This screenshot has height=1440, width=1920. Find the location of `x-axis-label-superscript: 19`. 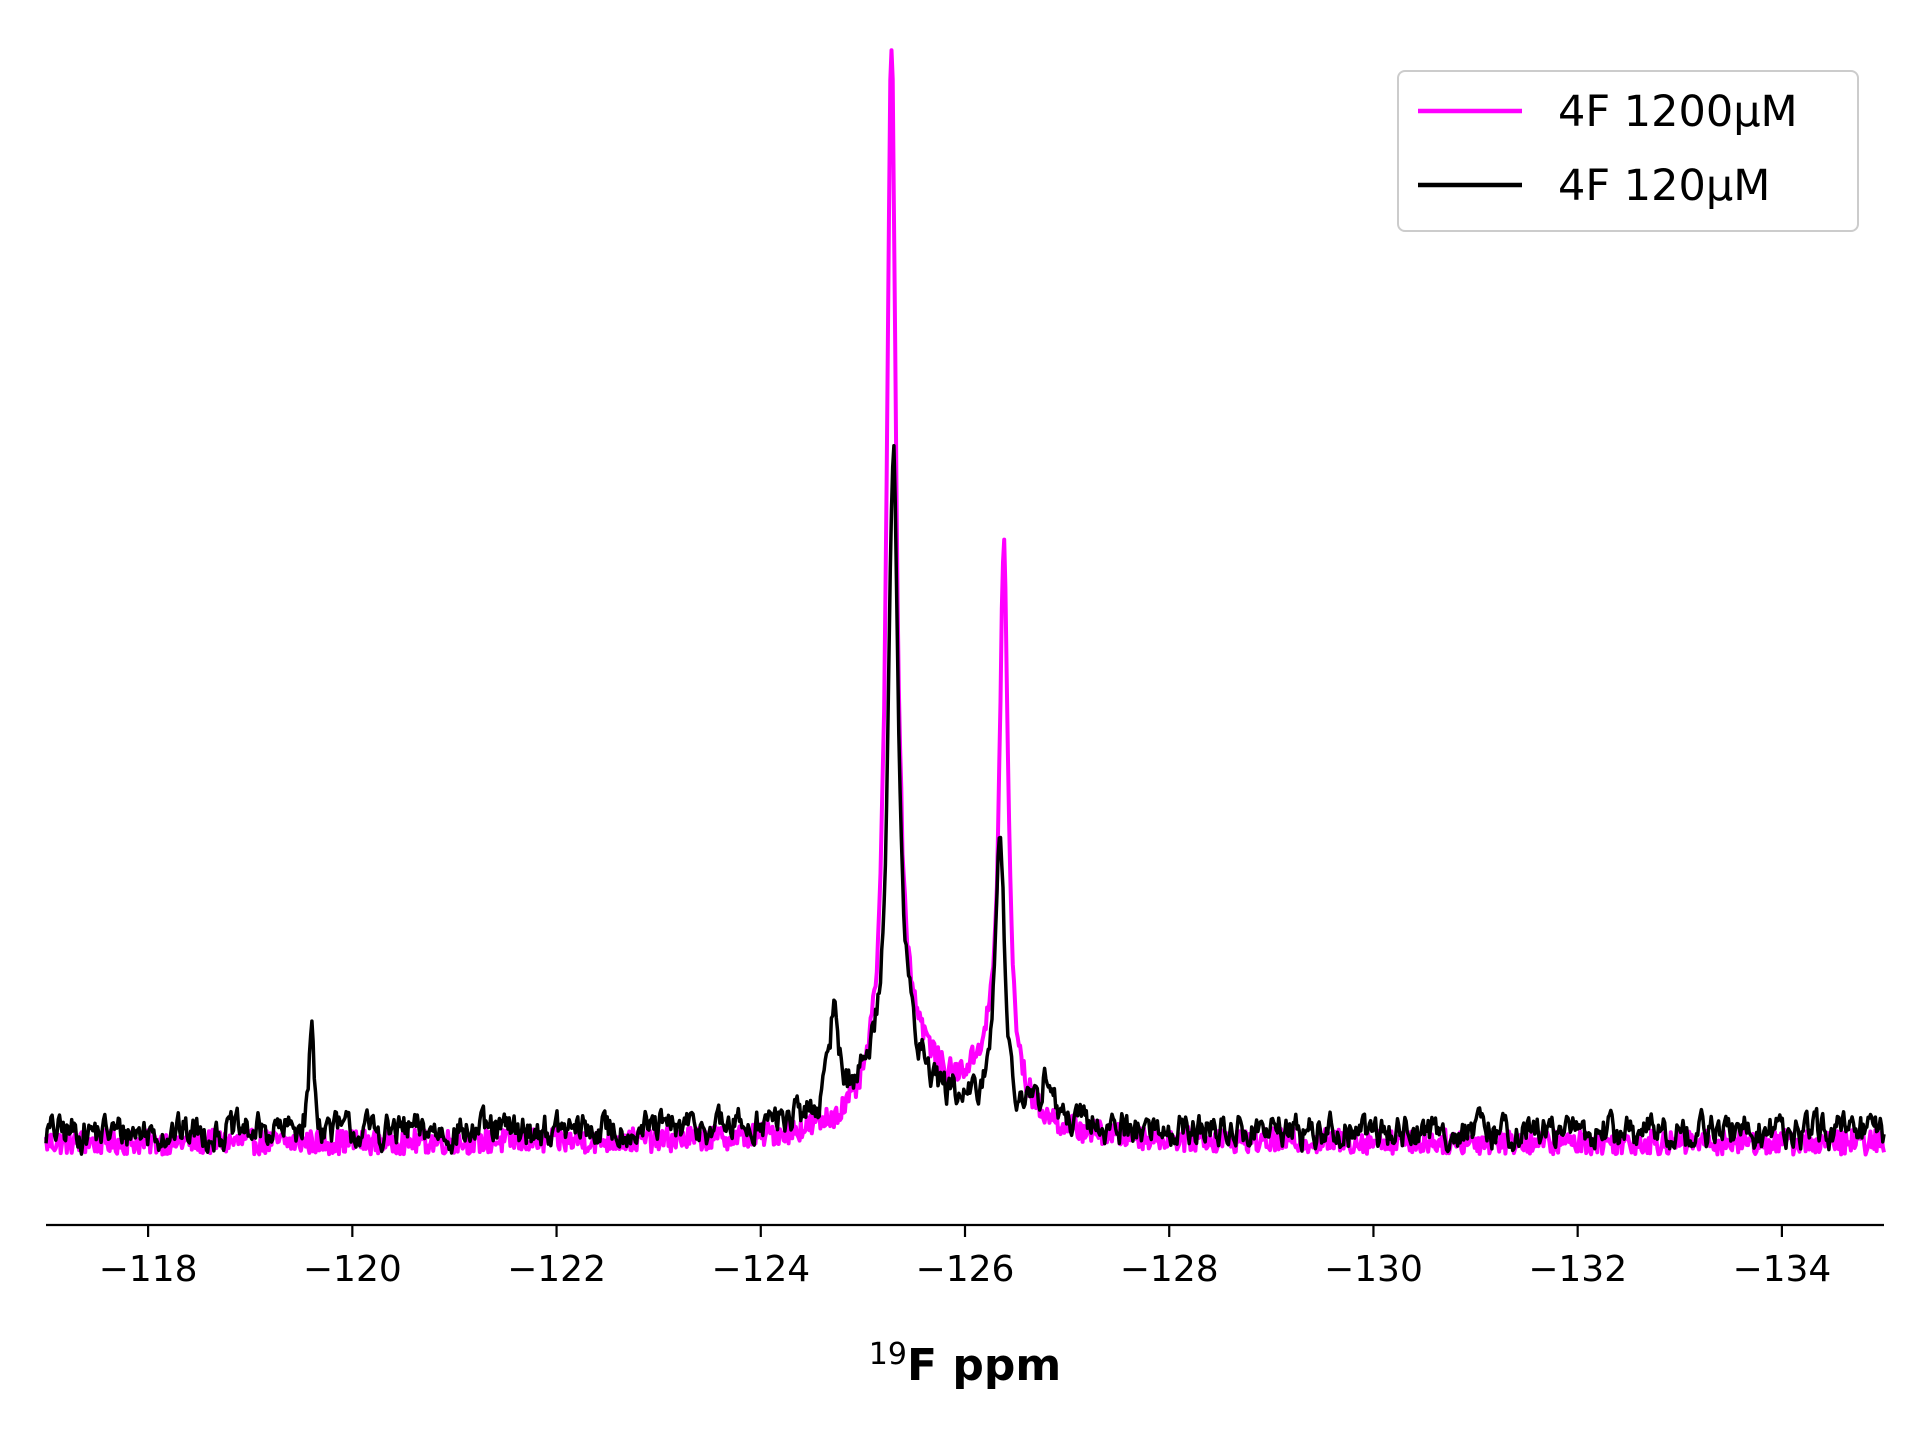

x-axis-label-superscript: 19 is located at coordinates (888, 1354).